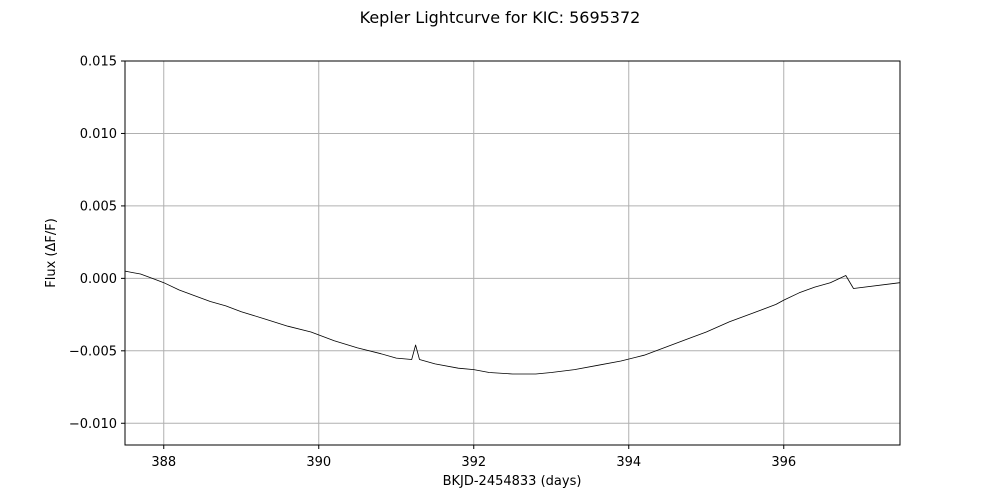  Describe the element at coordinates (98, 279) in the screenshot. I see `y-tick-label: 0.000` at that location.